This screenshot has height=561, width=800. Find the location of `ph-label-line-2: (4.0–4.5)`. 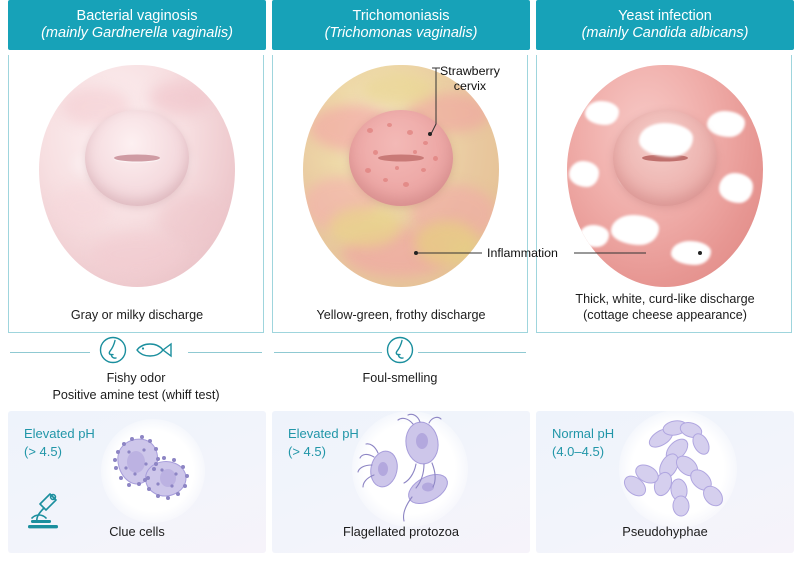

ph-label-line-2: (4.0–4.5) is located at coordinates (578, 451).